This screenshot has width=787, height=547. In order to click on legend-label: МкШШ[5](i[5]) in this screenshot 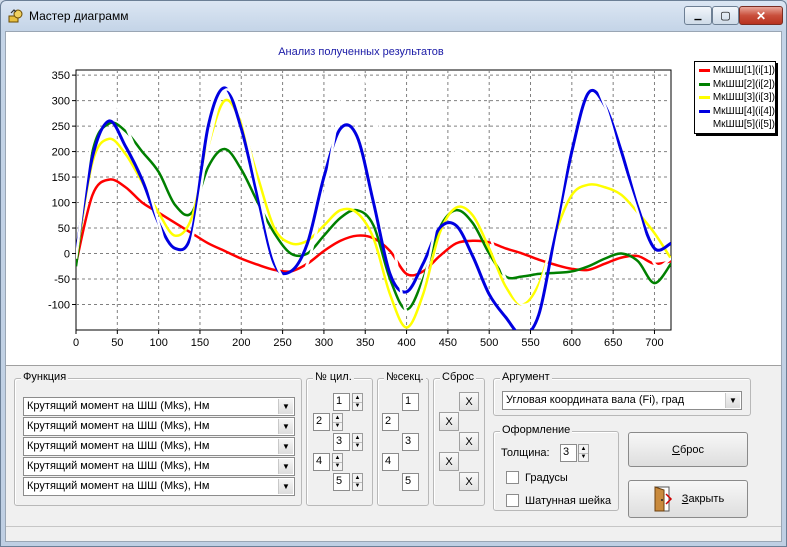, I will do `click(743, 125)`.